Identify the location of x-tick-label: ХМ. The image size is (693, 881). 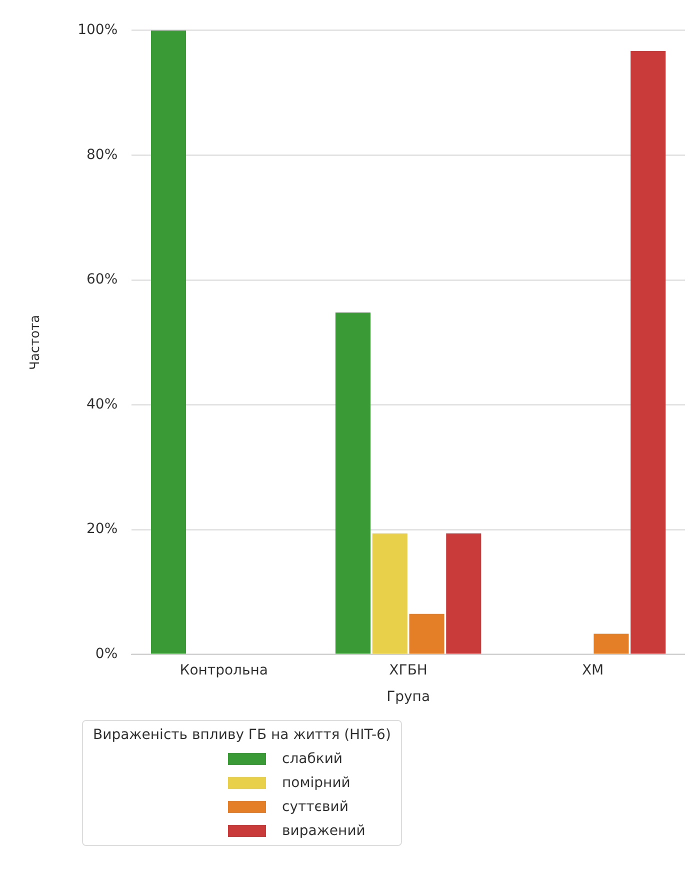
(593, 670).